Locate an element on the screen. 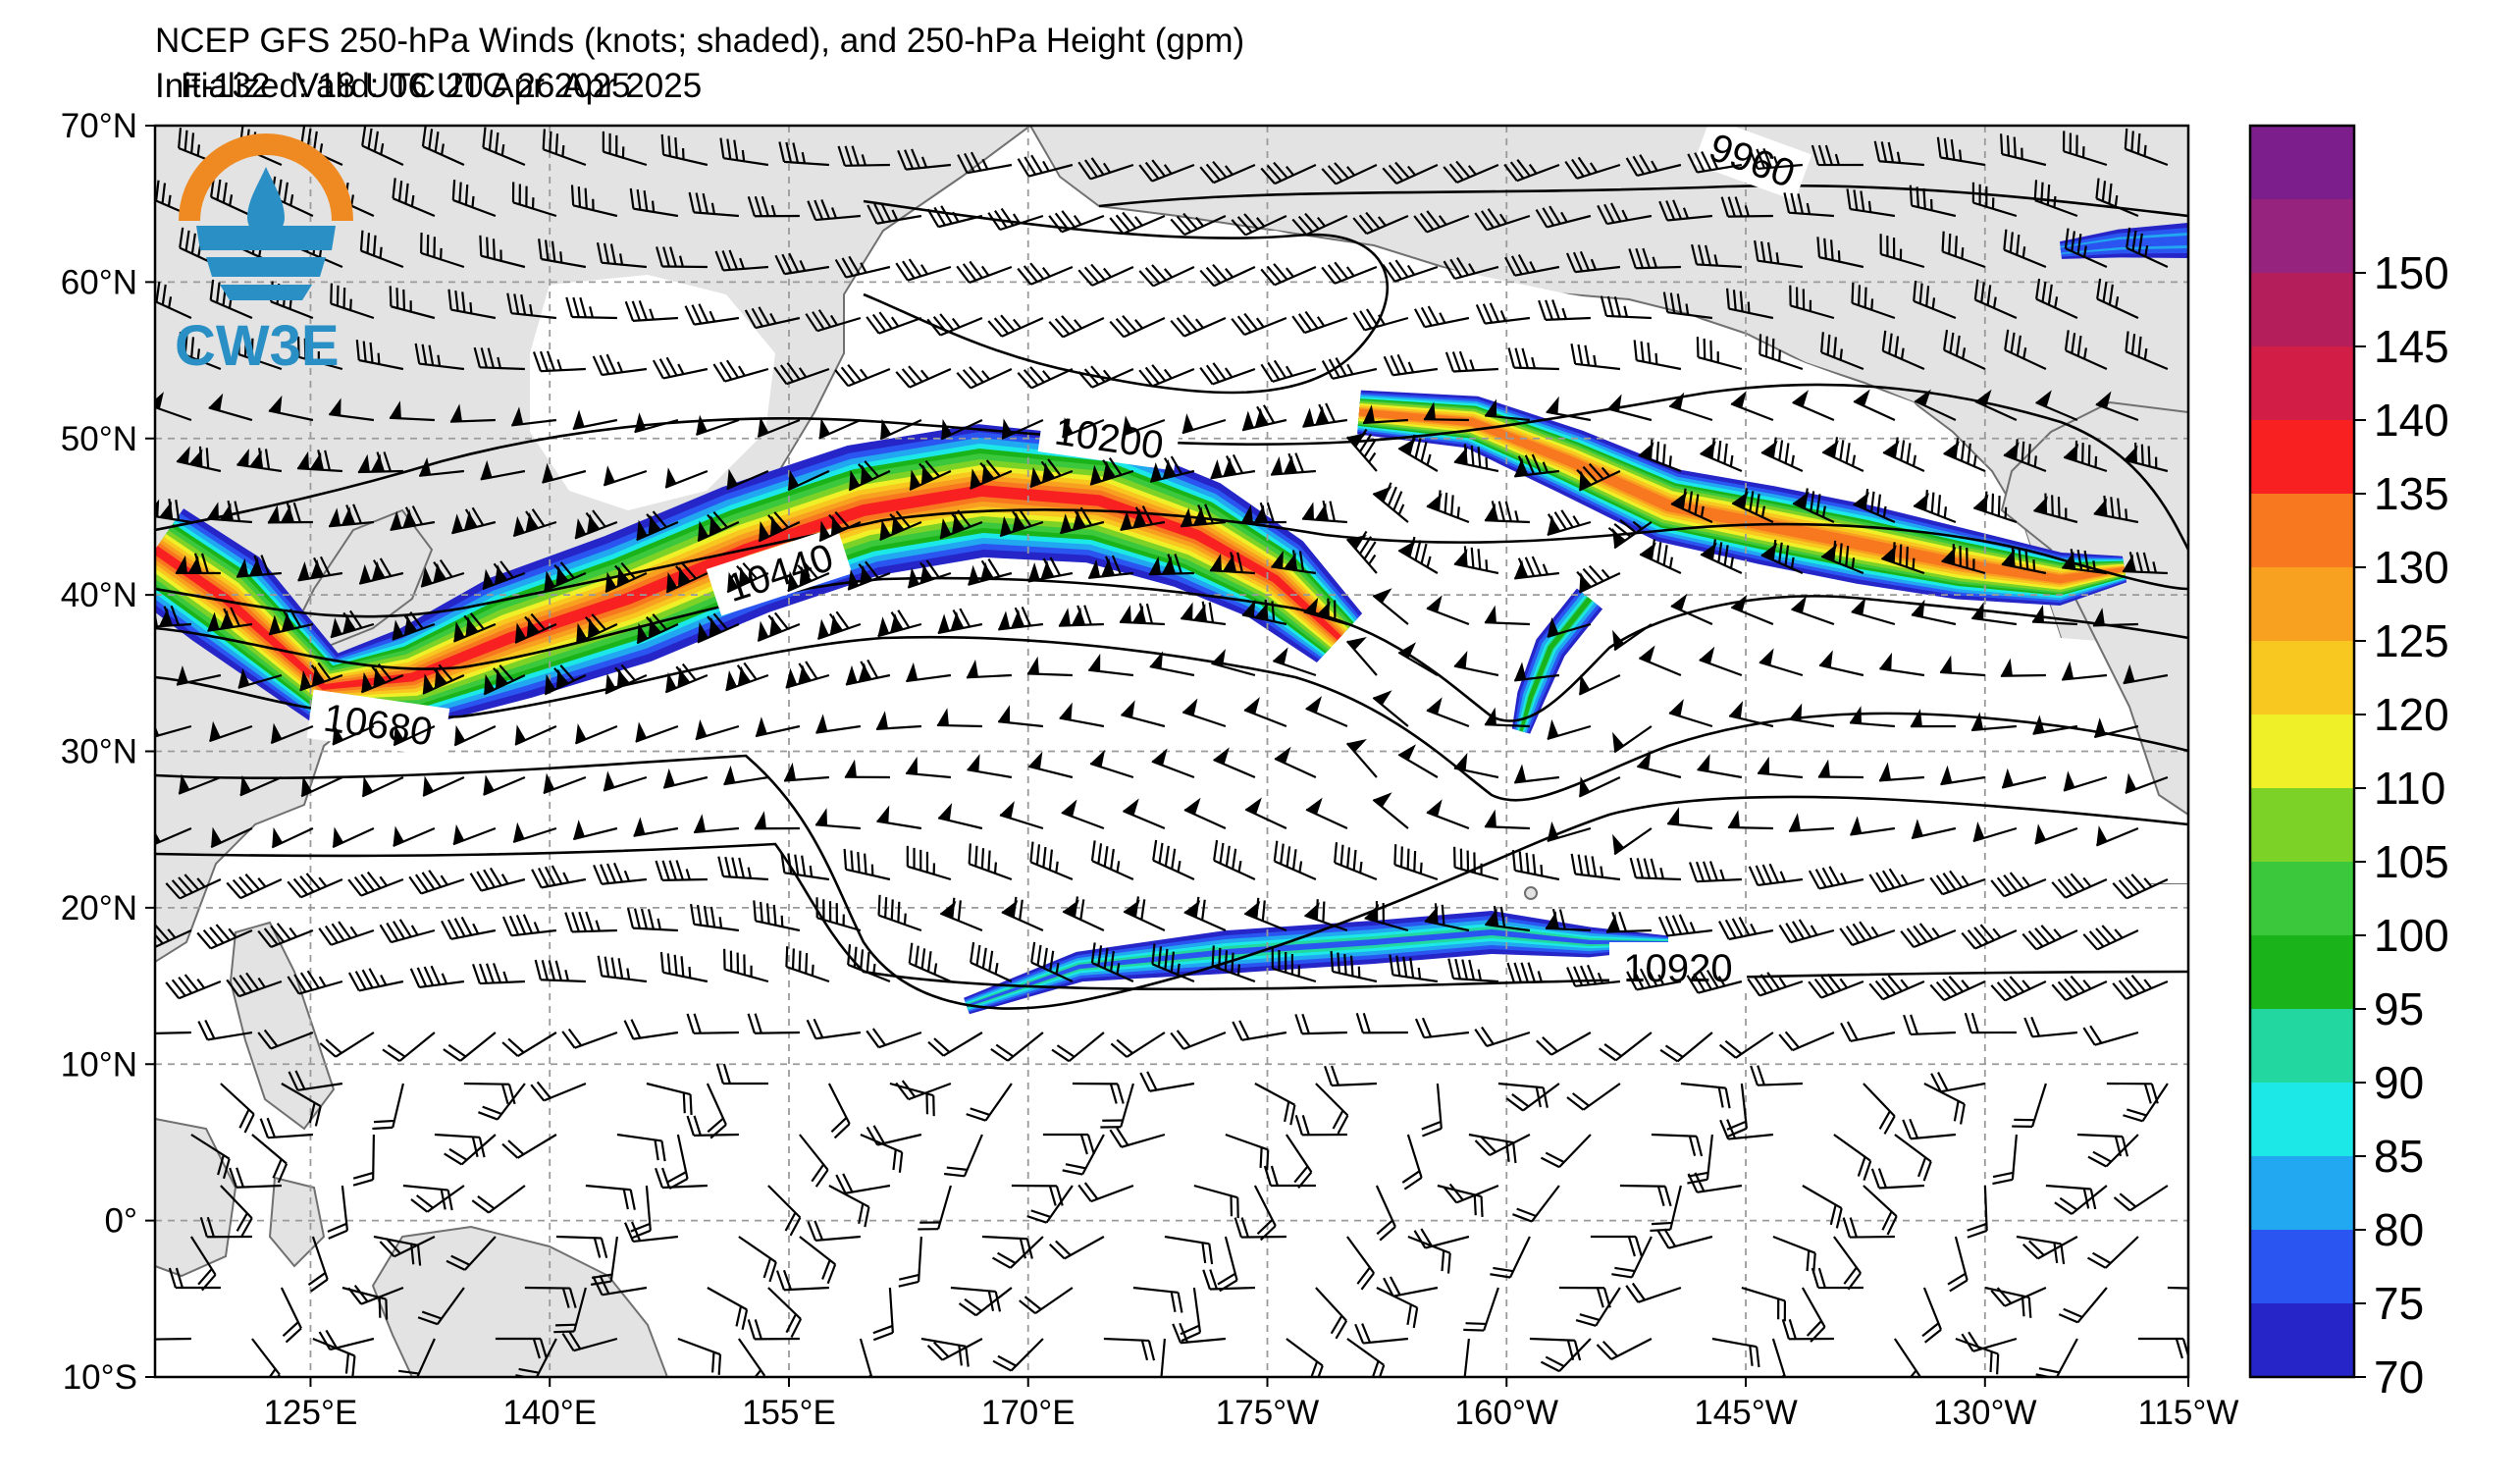 This screenshot has width=2520, height=1483. colorbar-label: 150 is located at coordinates (2411, 272).